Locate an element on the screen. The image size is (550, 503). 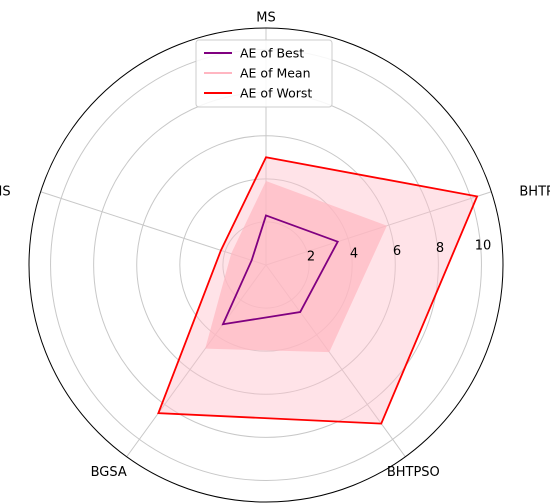
r-tick-label-2: 2 is located at coordinates (311, 256).